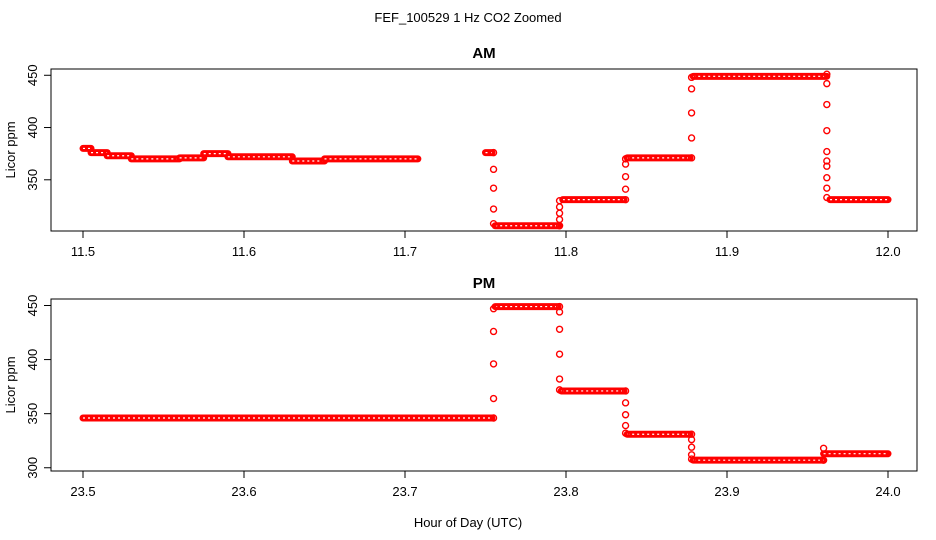  I want to click on am-y-axis-label: Licor ppm, so click(10, 149).